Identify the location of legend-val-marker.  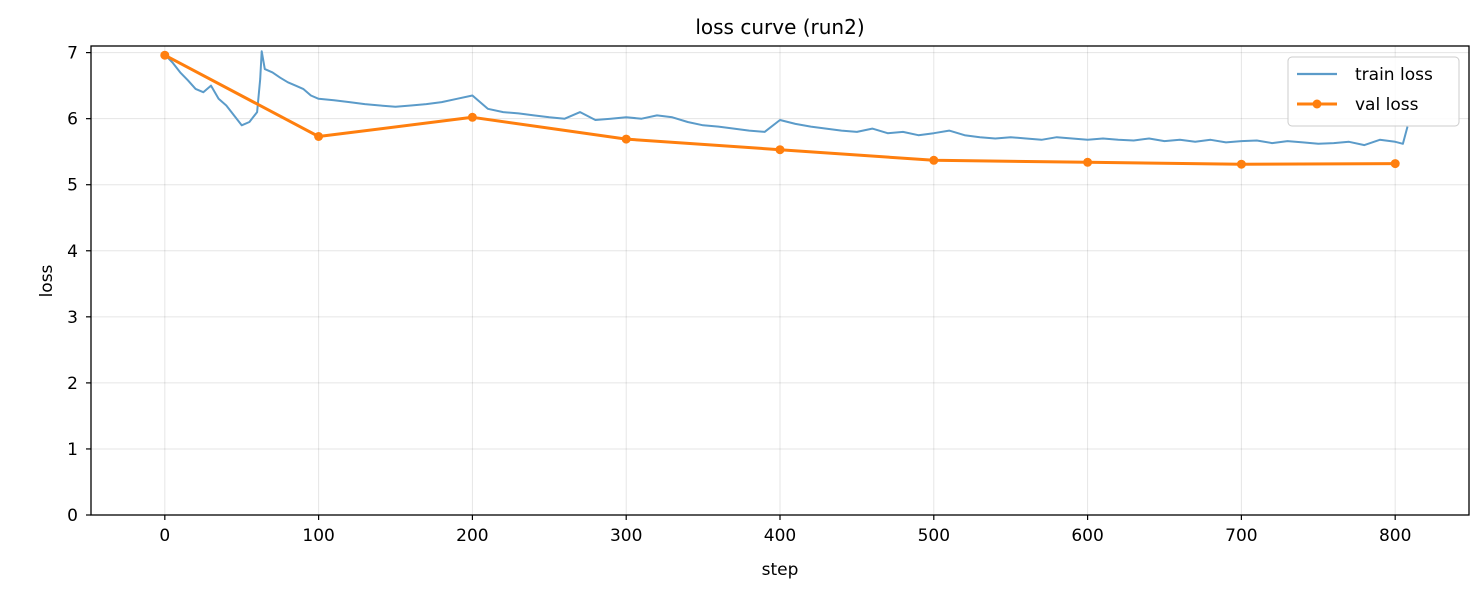
(1317, 104).